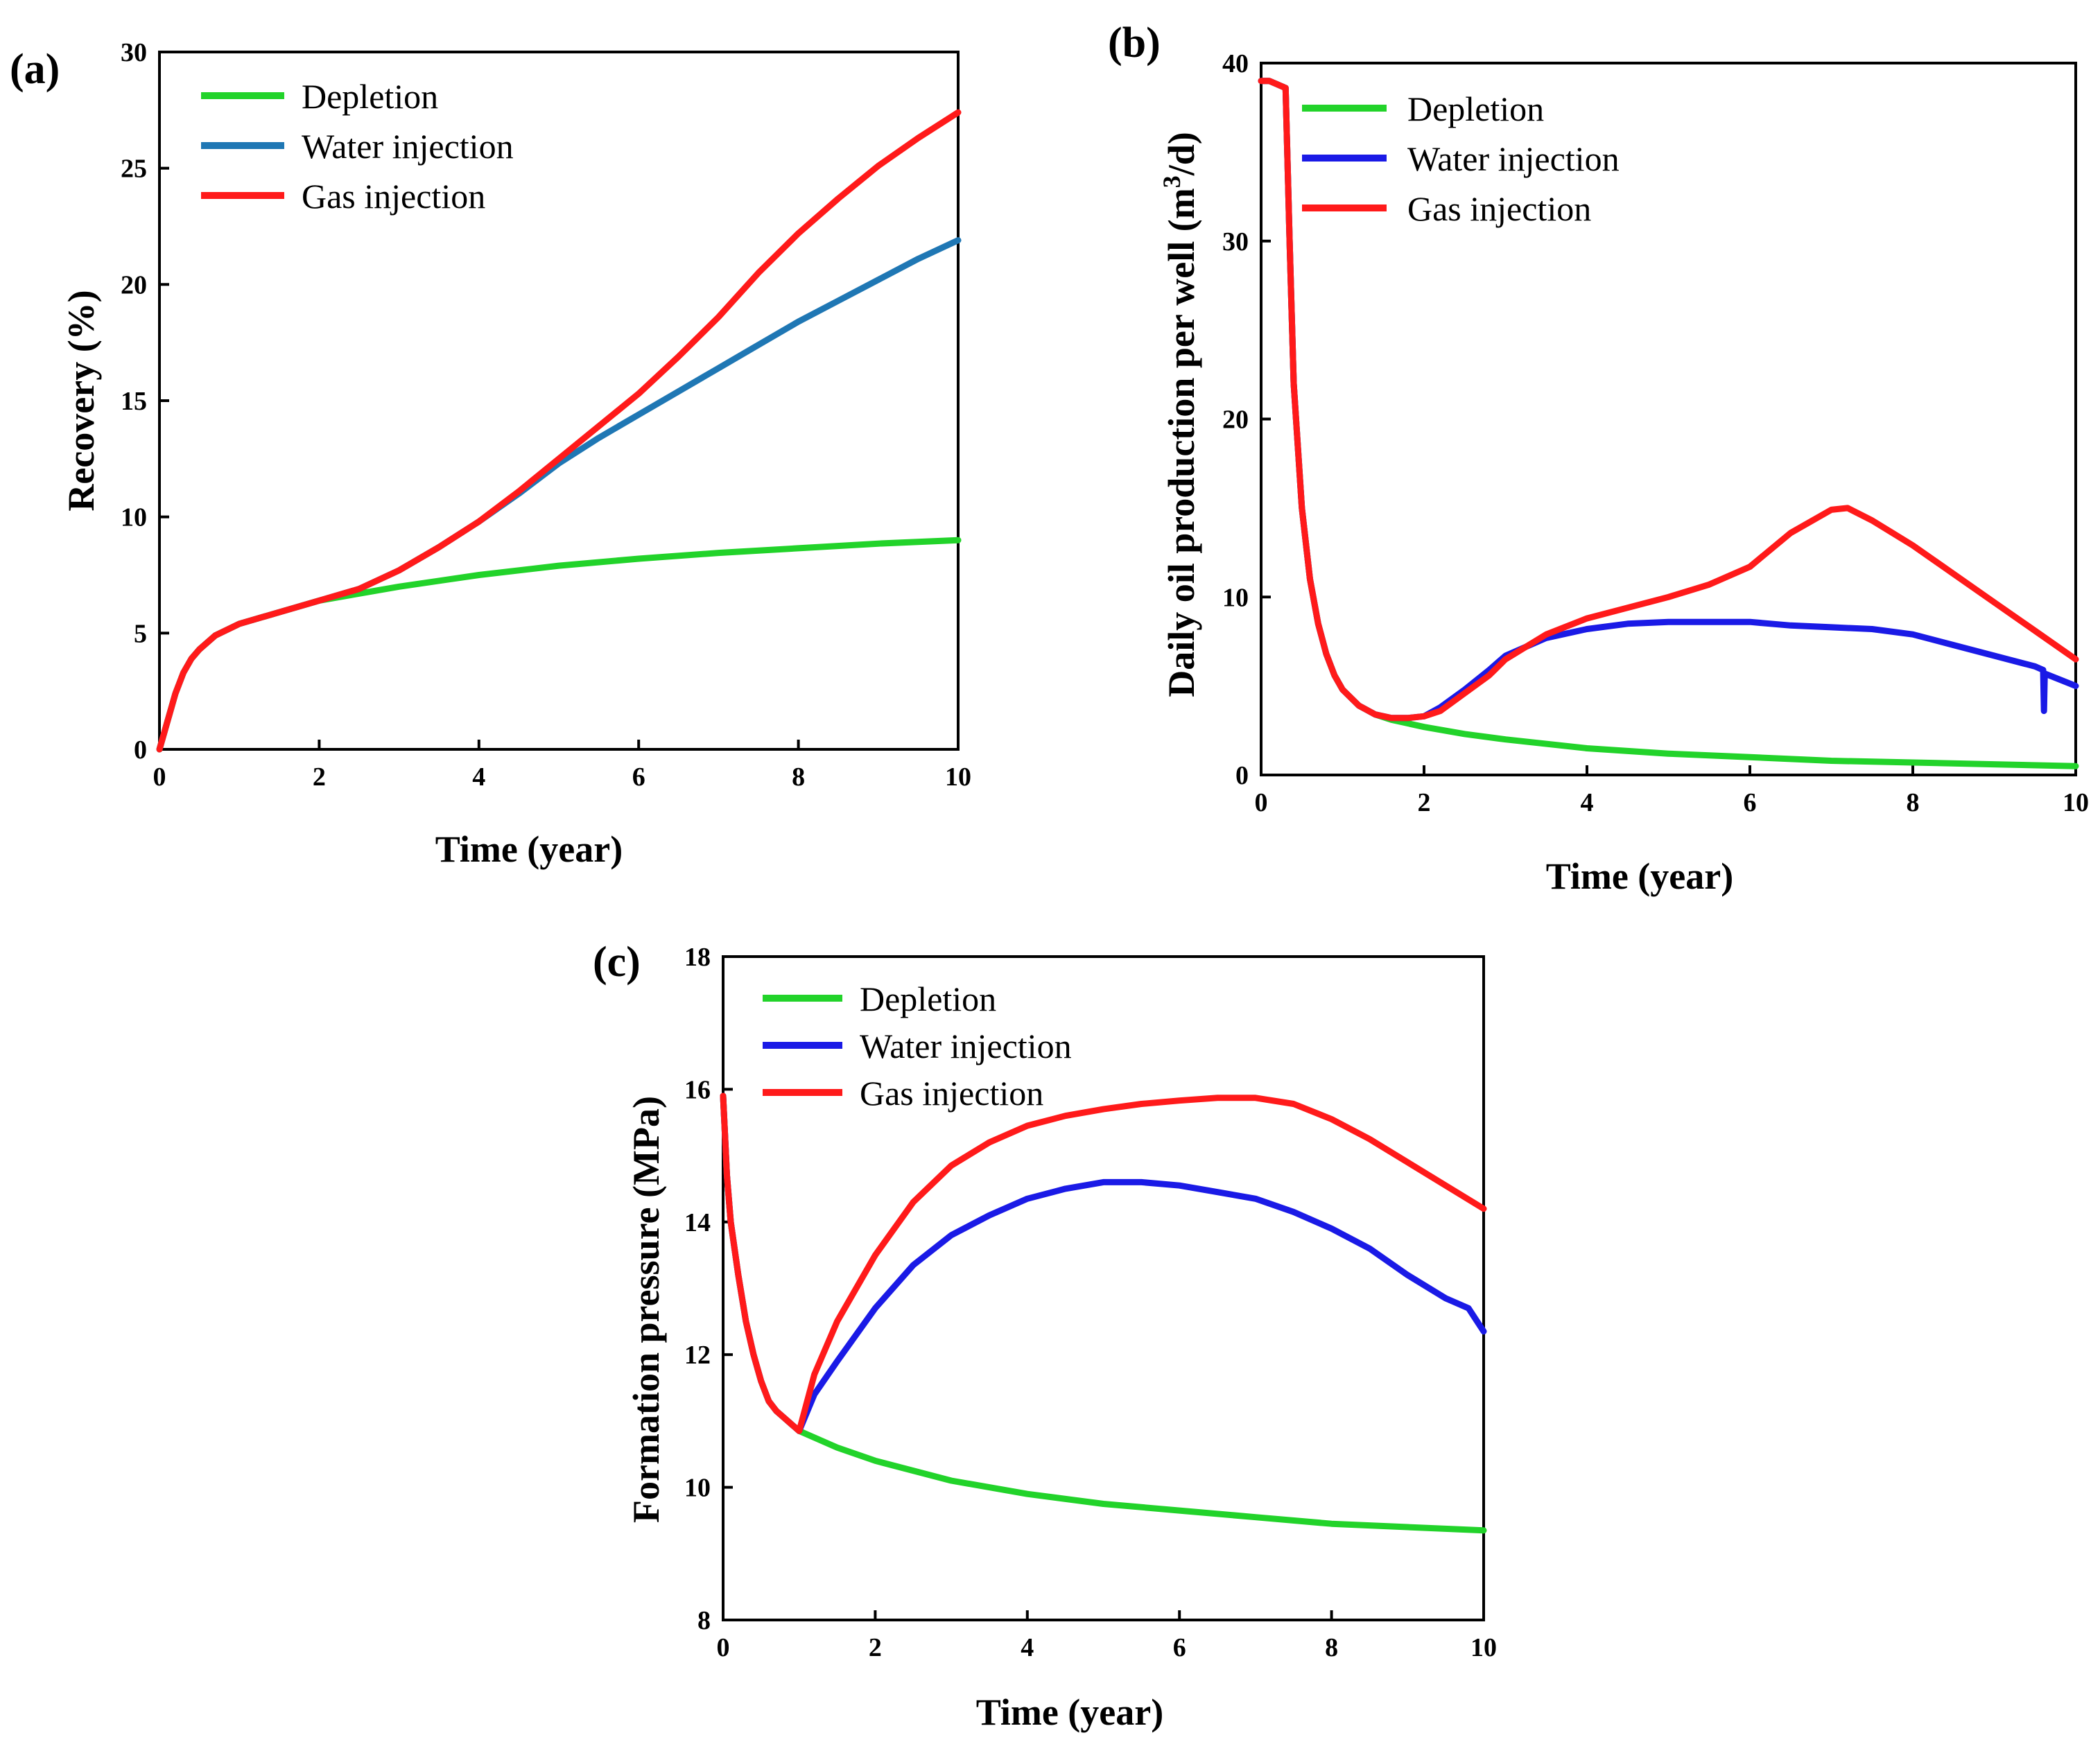  I want to click on legend-label-b-1: Water injection, so click(1513, 158).